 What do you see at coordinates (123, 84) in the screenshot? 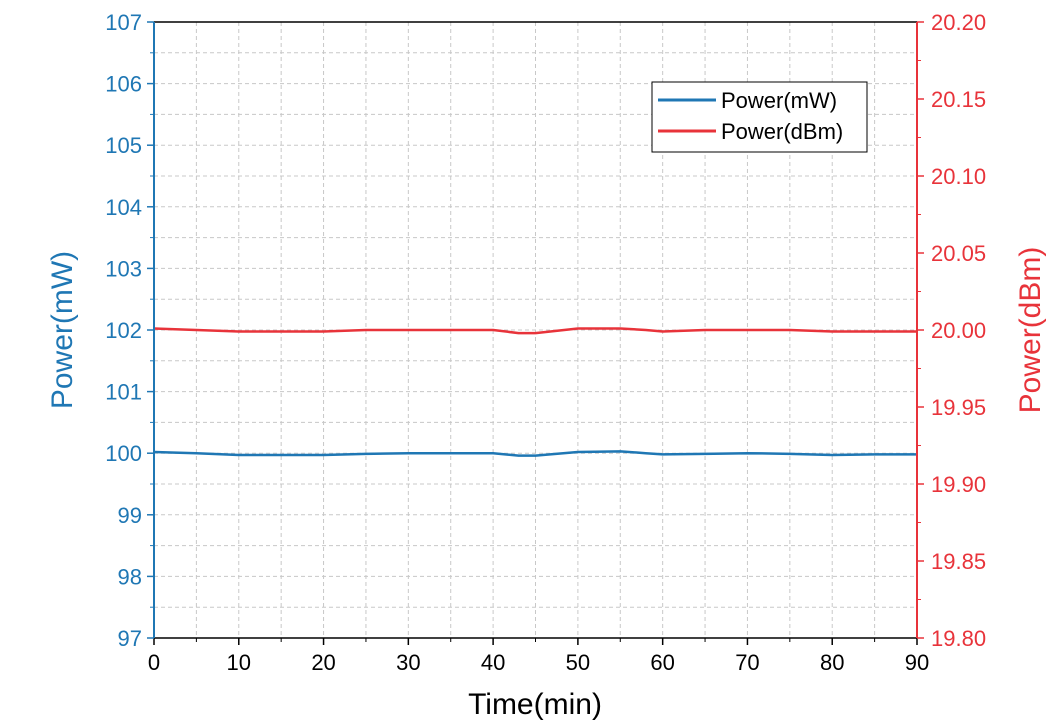
I see `y-left-tick-label: 106` at bounding box center [123, 84].